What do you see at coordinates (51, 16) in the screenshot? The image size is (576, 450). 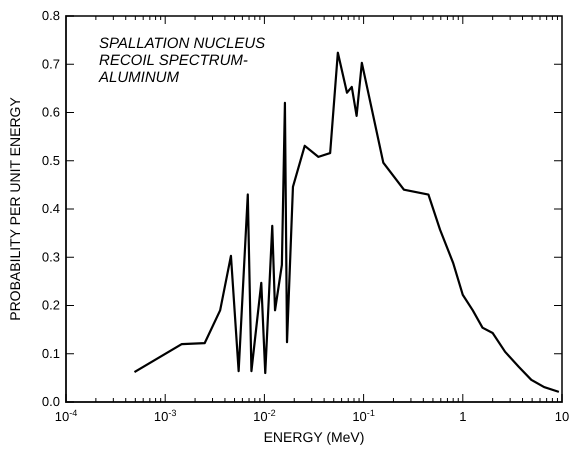 I see `y-tick-label: 0.8` at bounding box center [51, 16].